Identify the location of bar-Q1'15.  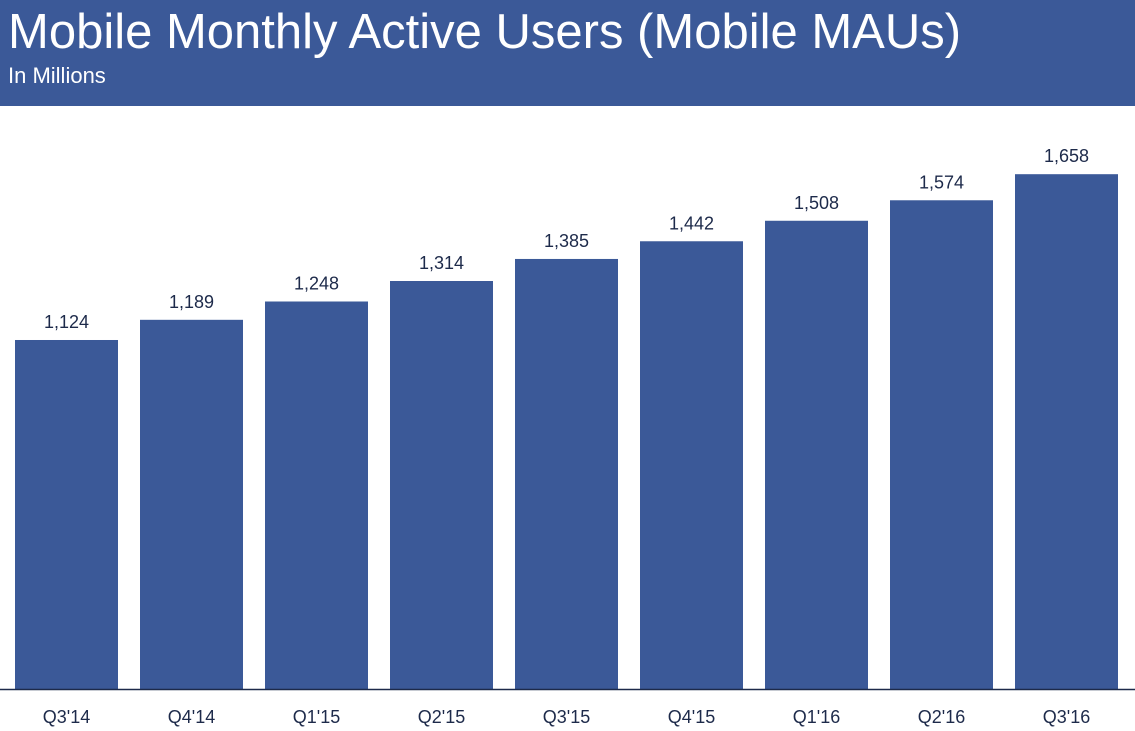
(316, 495).